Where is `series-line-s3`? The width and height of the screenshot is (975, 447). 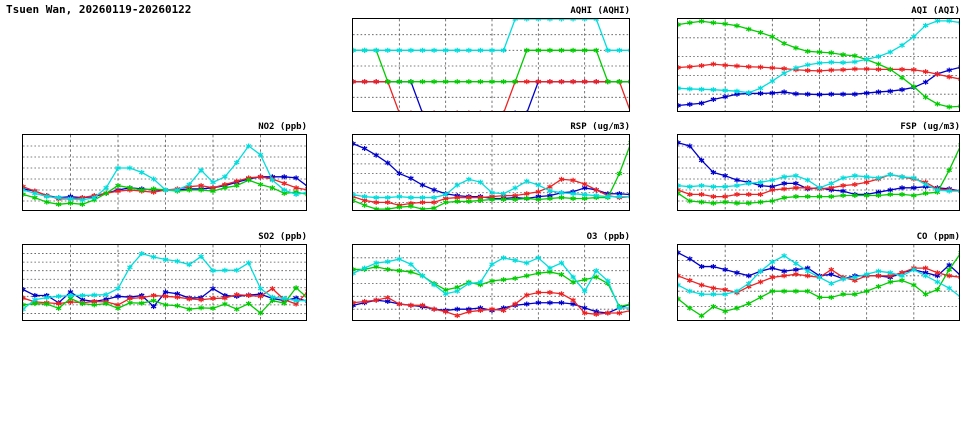
series-line-s3 is located at coordinates (491, 66).